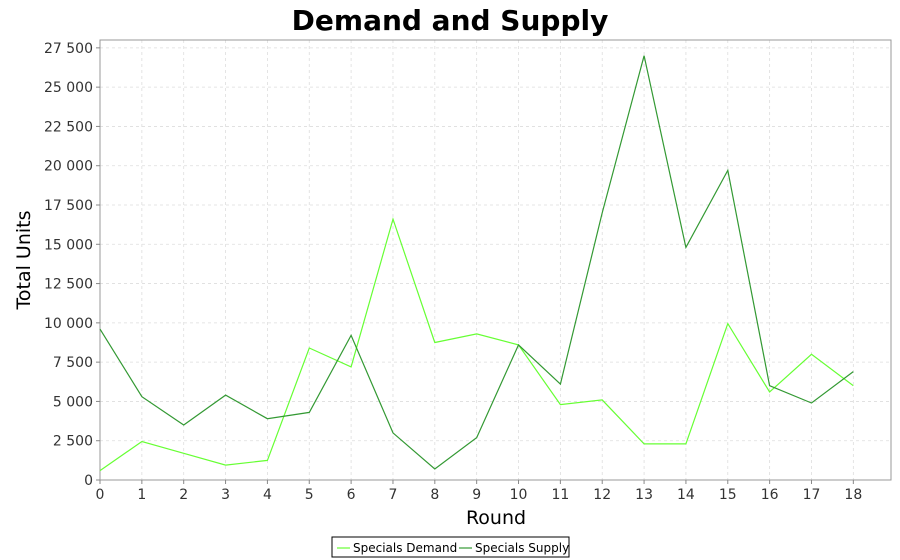 The height and width of the screenshot is (560, 900). What do you see at coordinates (393, 495) in the screenshot?
I see `x-tick-label: 7` at bounding box center [393, 495].